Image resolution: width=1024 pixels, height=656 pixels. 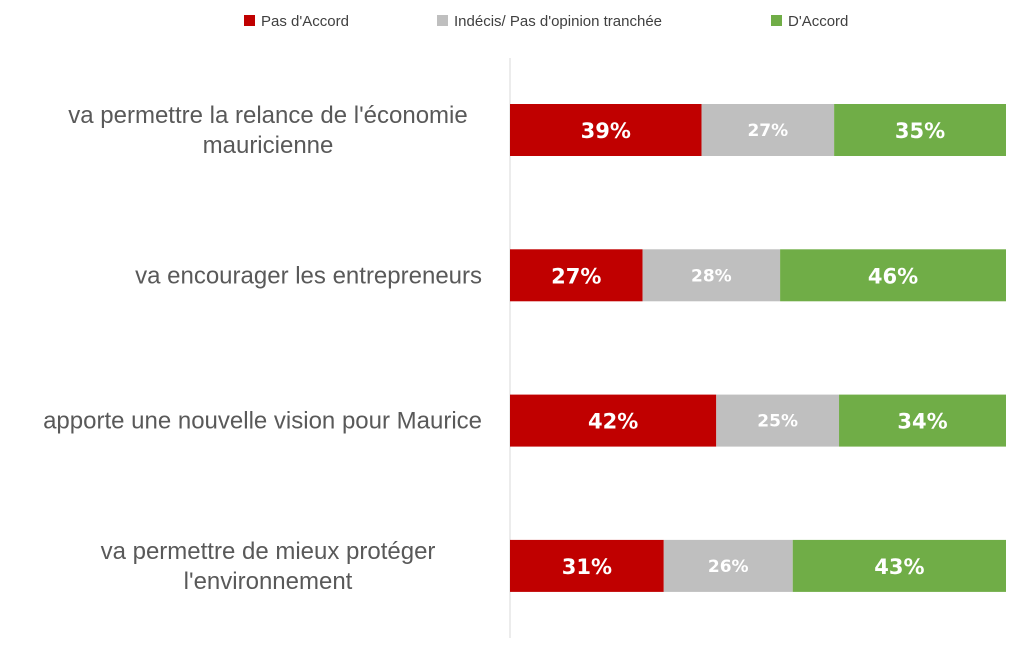 I want to click on category-label: va encourager les entrepreneurs, so click(x=308, y=275).